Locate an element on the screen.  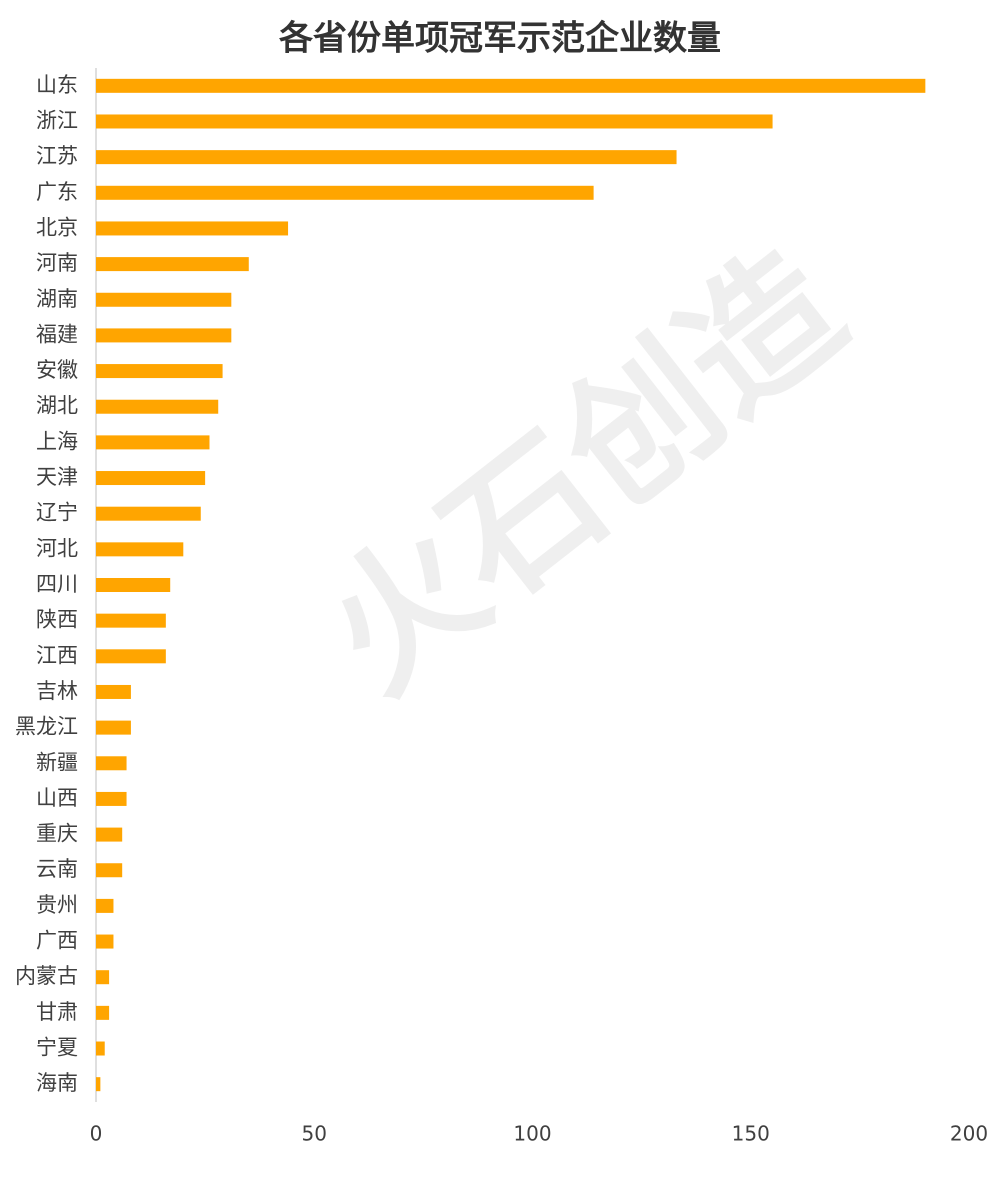
y-tick-label: 山西 is located at coordinates (57, 798).